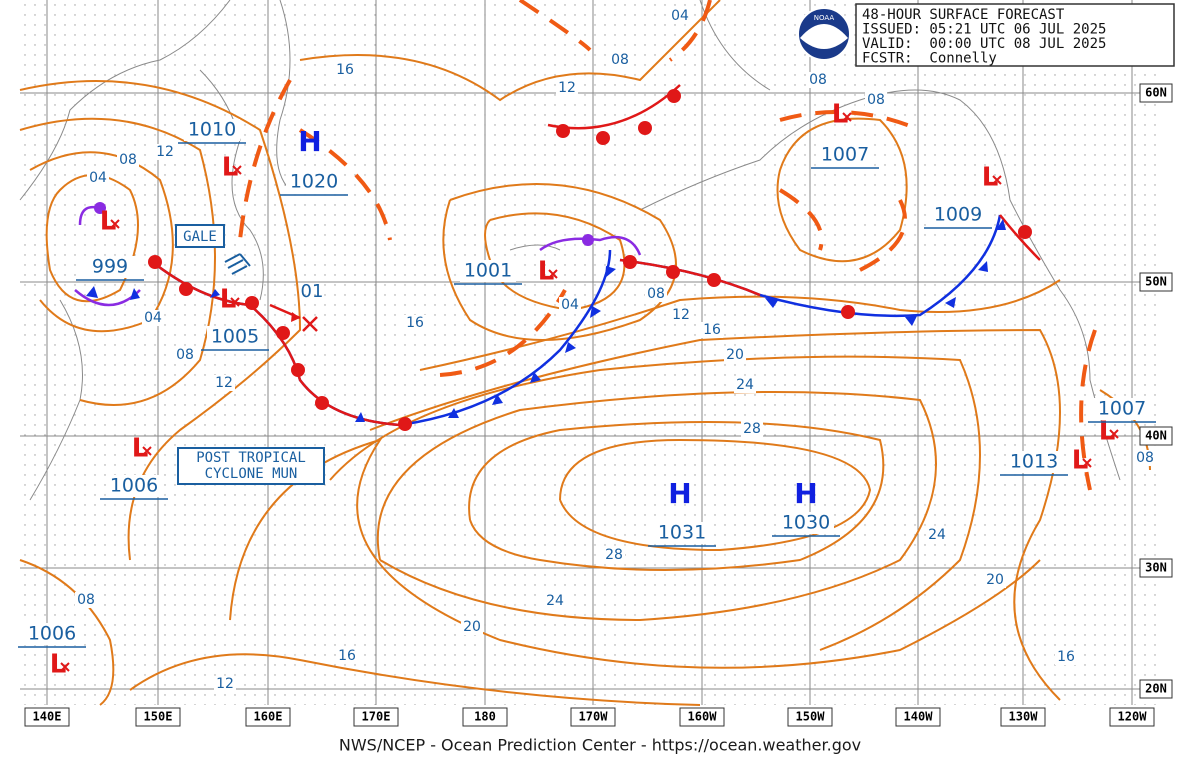  I want to click on pressure-value: 1007, so click(845, 155).